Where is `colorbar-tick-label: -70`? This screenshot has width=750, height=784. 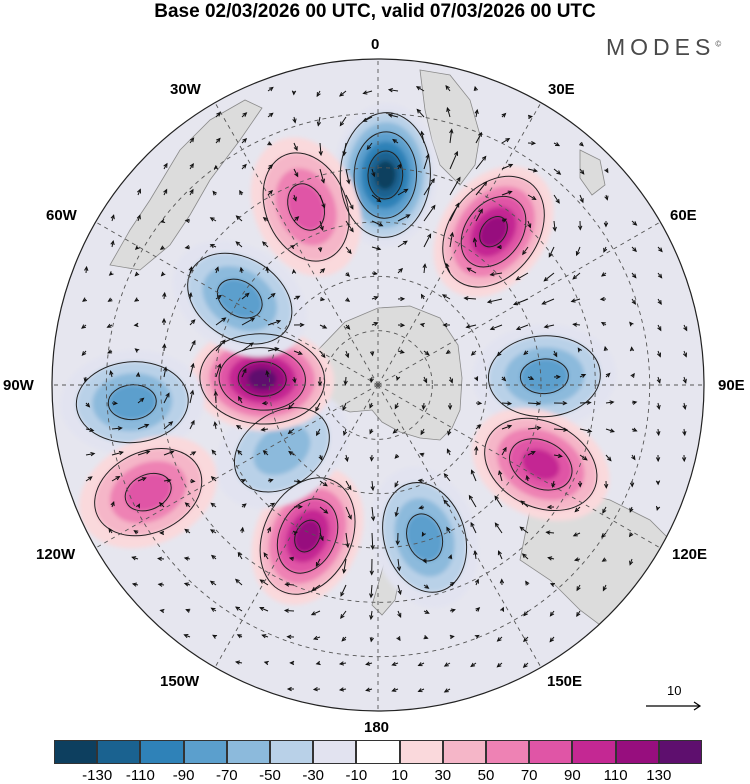
colorbar-tick-label: -70 is located at coordinates (227, 775).